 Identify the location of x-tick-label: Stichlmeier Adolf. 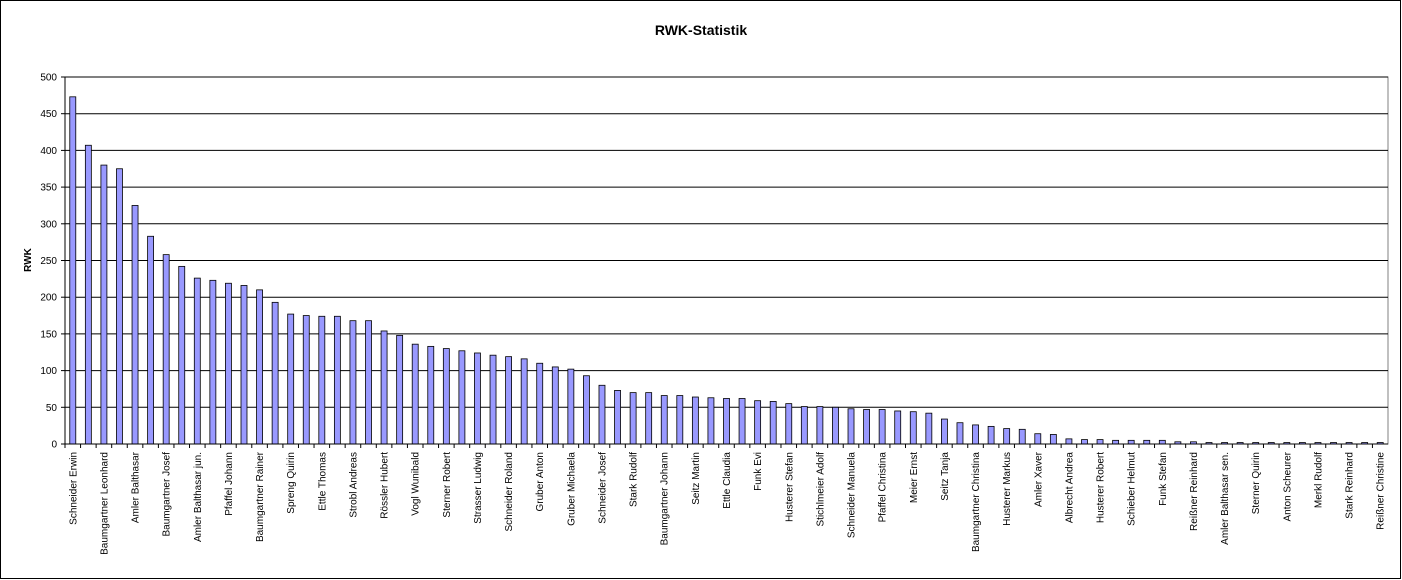
(820, 489).